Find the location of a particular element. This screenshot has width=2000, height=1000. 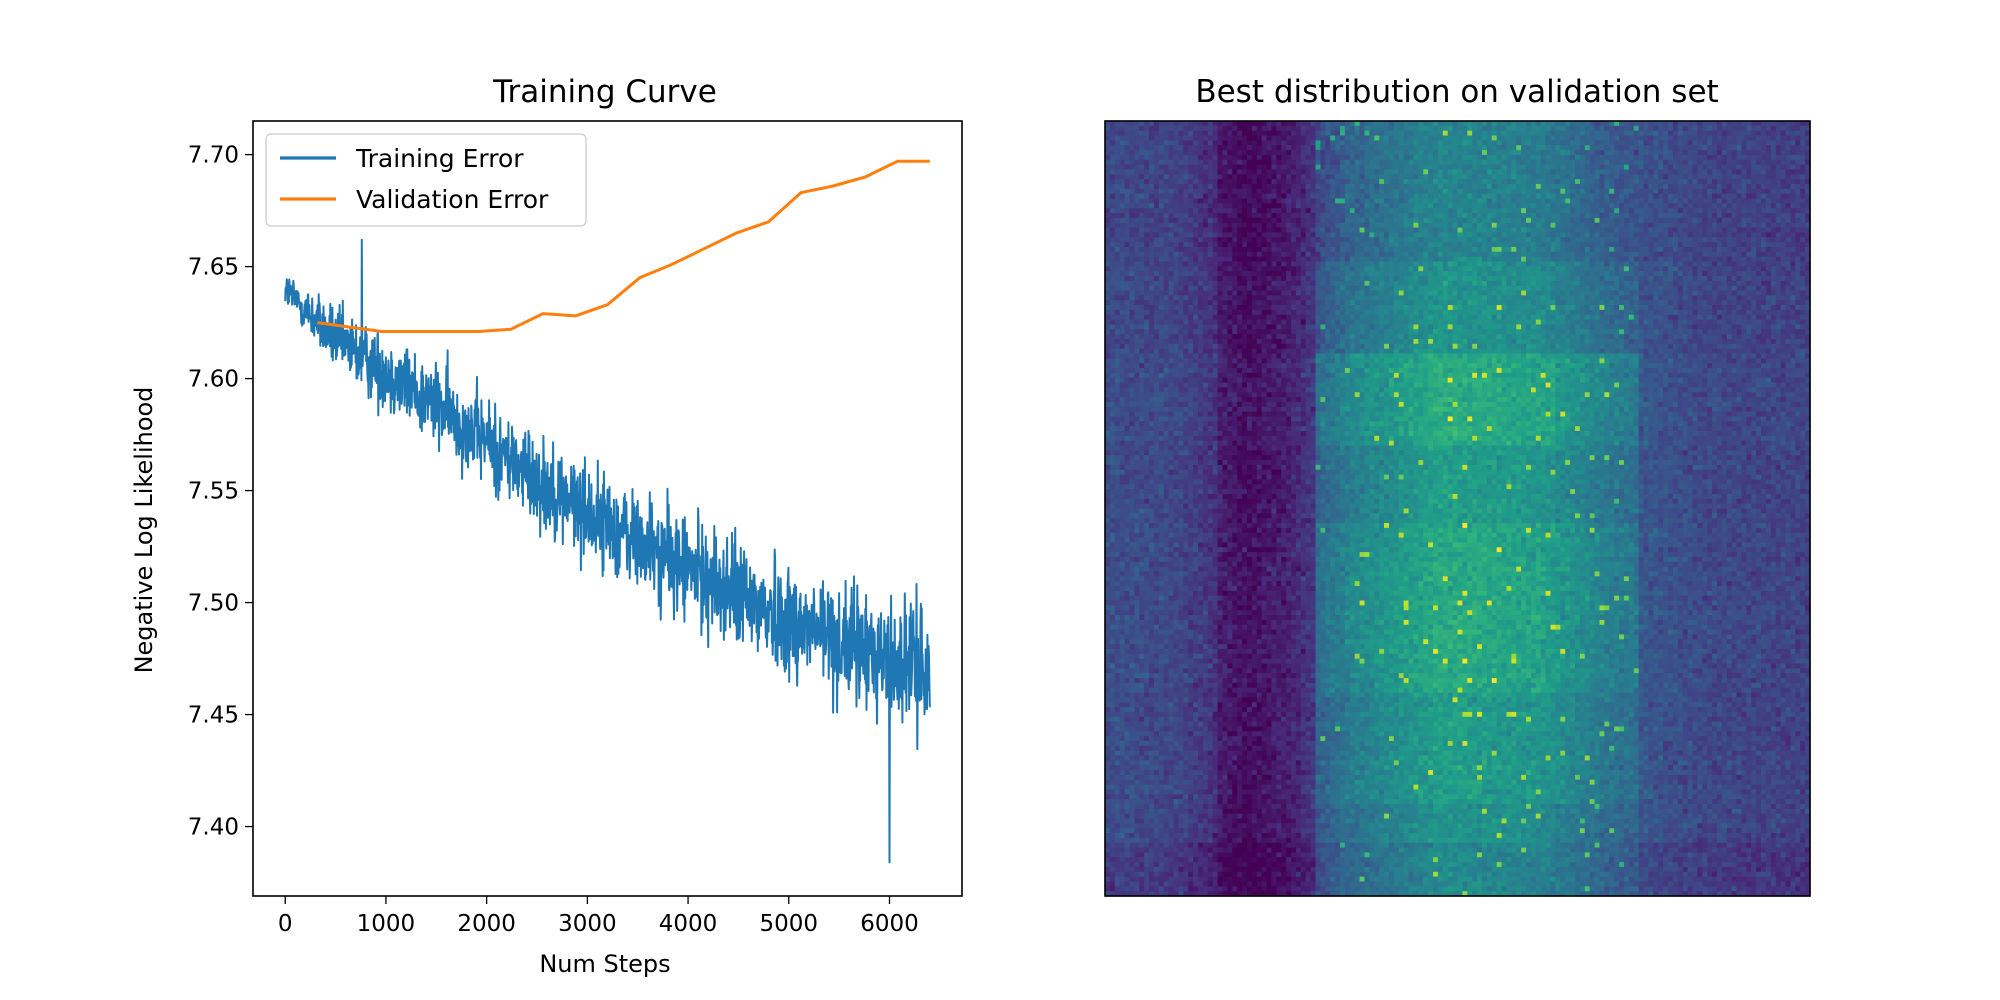

y-tick-label: 7.50 is located at coordinates (213, 604).